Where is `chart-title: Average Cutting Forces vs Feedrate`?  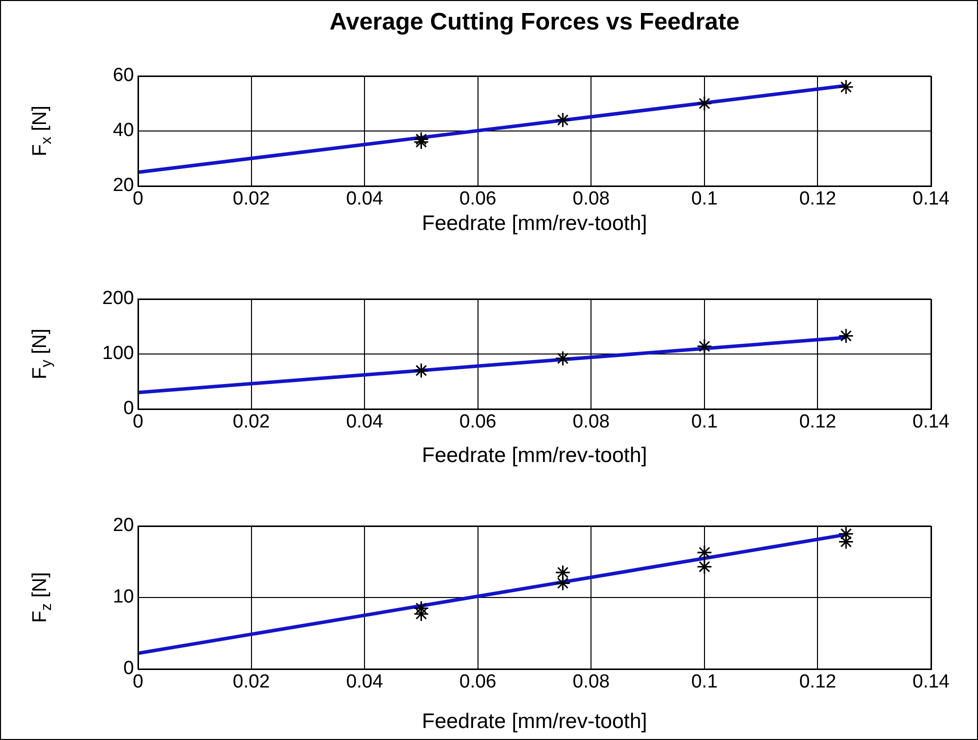 chart-title: Average Cutting Forces vs Feedrate is located at coordinates (535, 22).